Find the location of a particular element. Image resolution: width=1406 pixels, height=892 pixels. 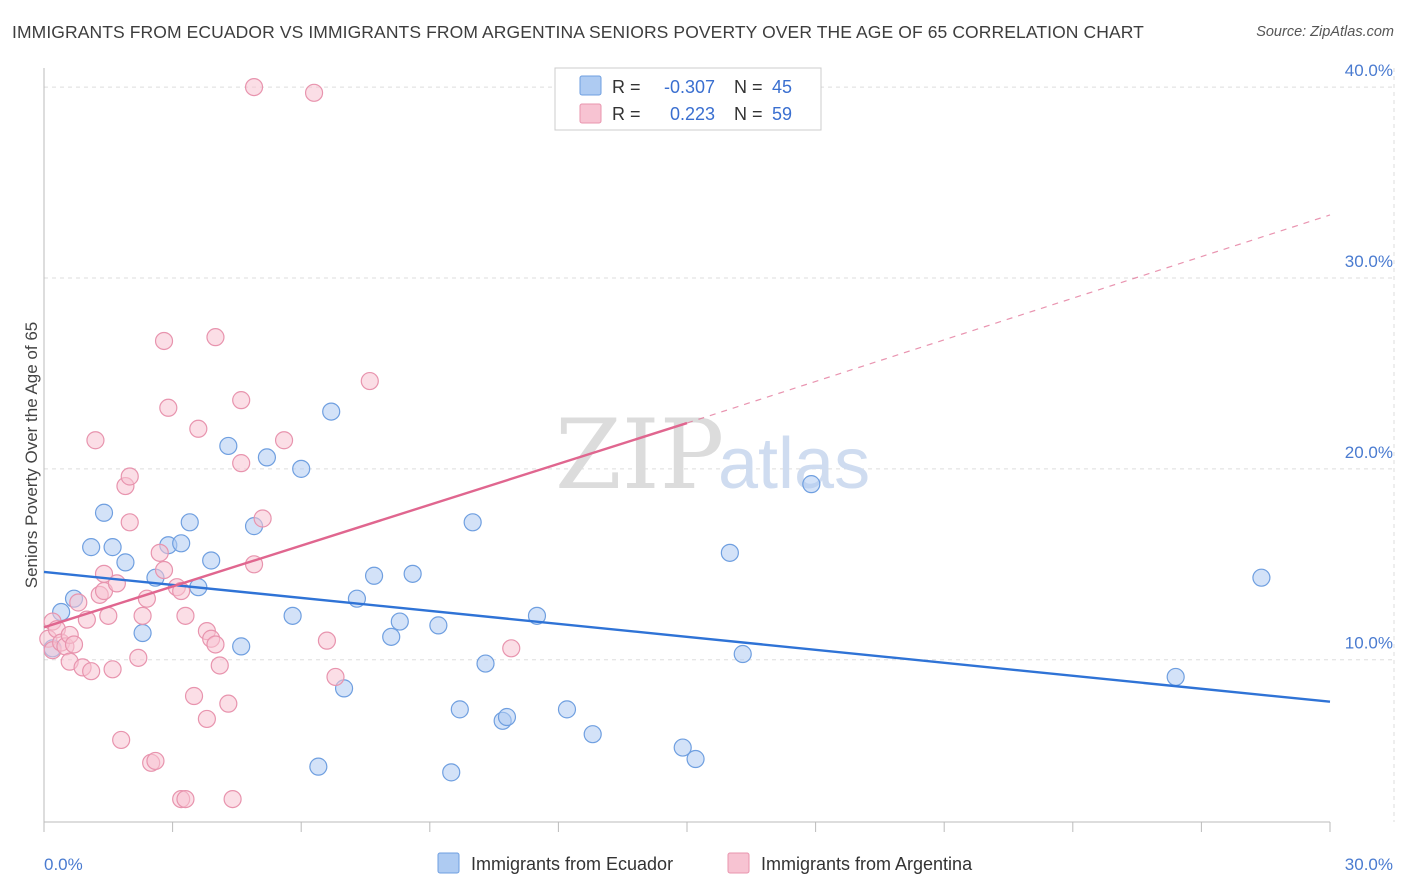

y-axis-label: Seniors Poverty Over the Age of 65 is located at coordinates (31, 455).